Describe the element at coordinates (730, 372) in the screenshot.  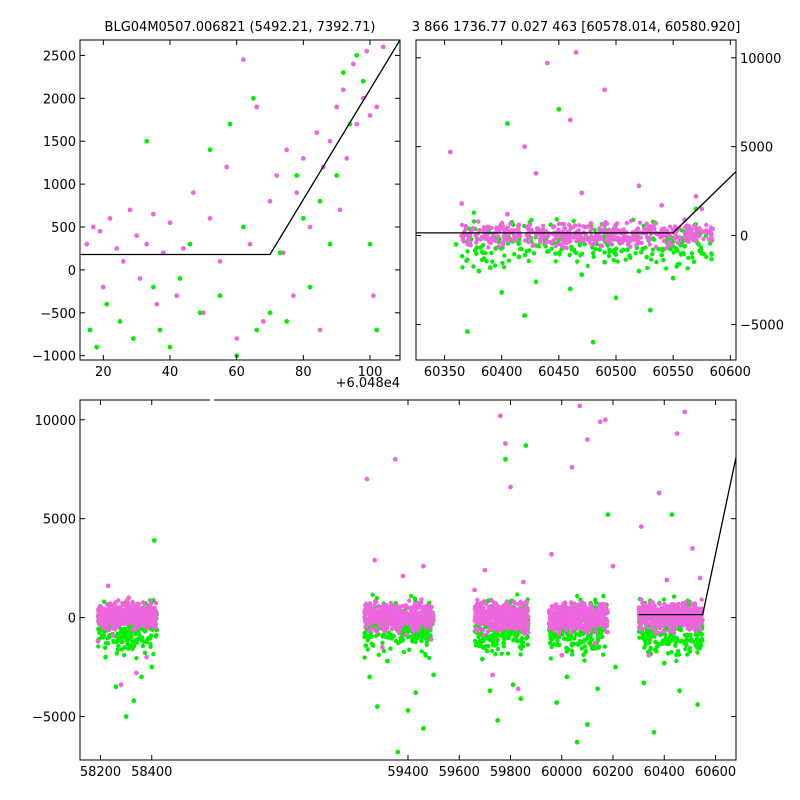
I see `x-tick-label: 60600` at that location.